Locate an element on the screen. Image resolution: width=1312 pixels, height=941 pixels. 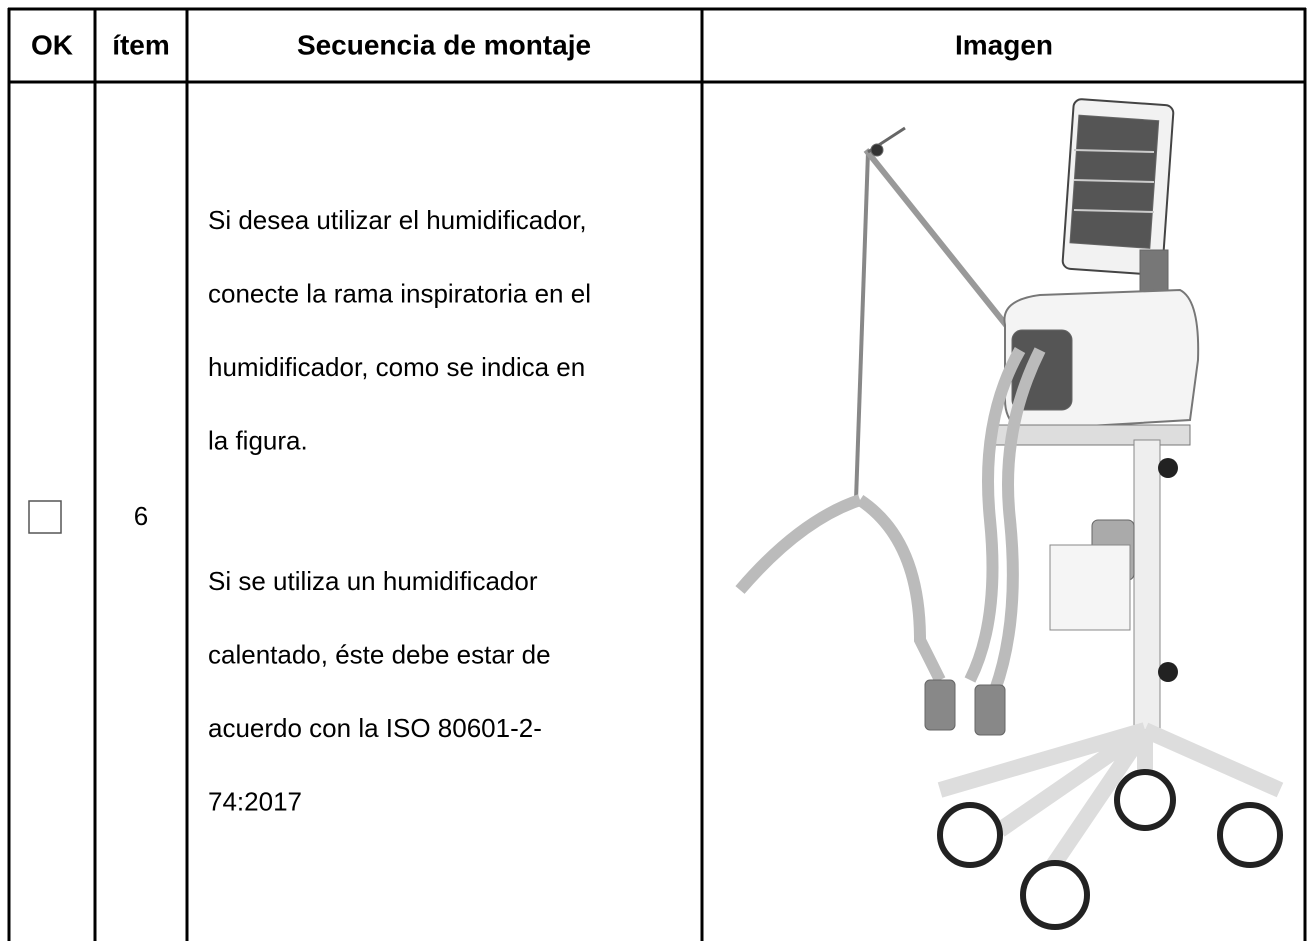
item-number: 6 is located at coordinates (141, 516).